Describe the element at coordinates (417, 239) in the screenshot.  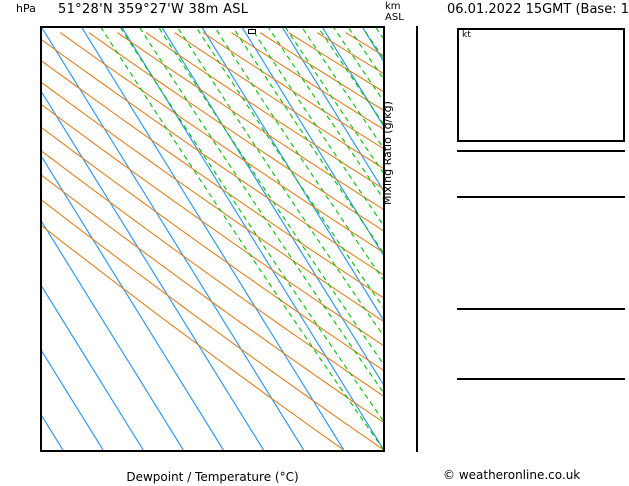
I see `wind-barb-axis` at that location.